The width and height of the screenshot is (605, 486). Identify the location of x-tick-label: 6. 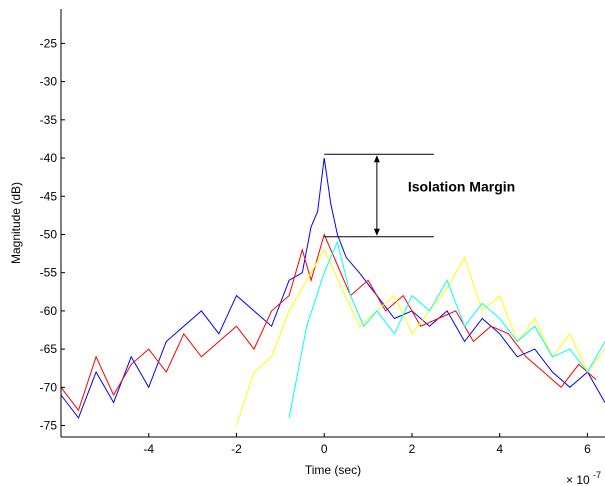
(587, 449).